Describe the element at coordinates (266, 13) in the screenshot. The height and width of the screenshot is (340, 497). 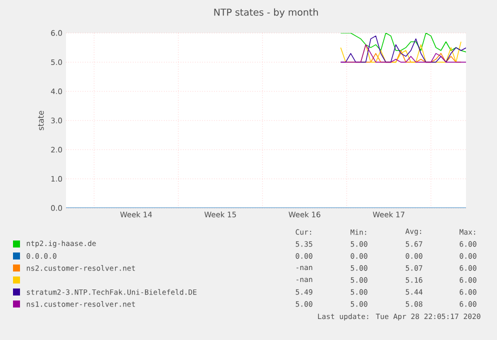
I see `chart-title: NTP states - by month` at that location.